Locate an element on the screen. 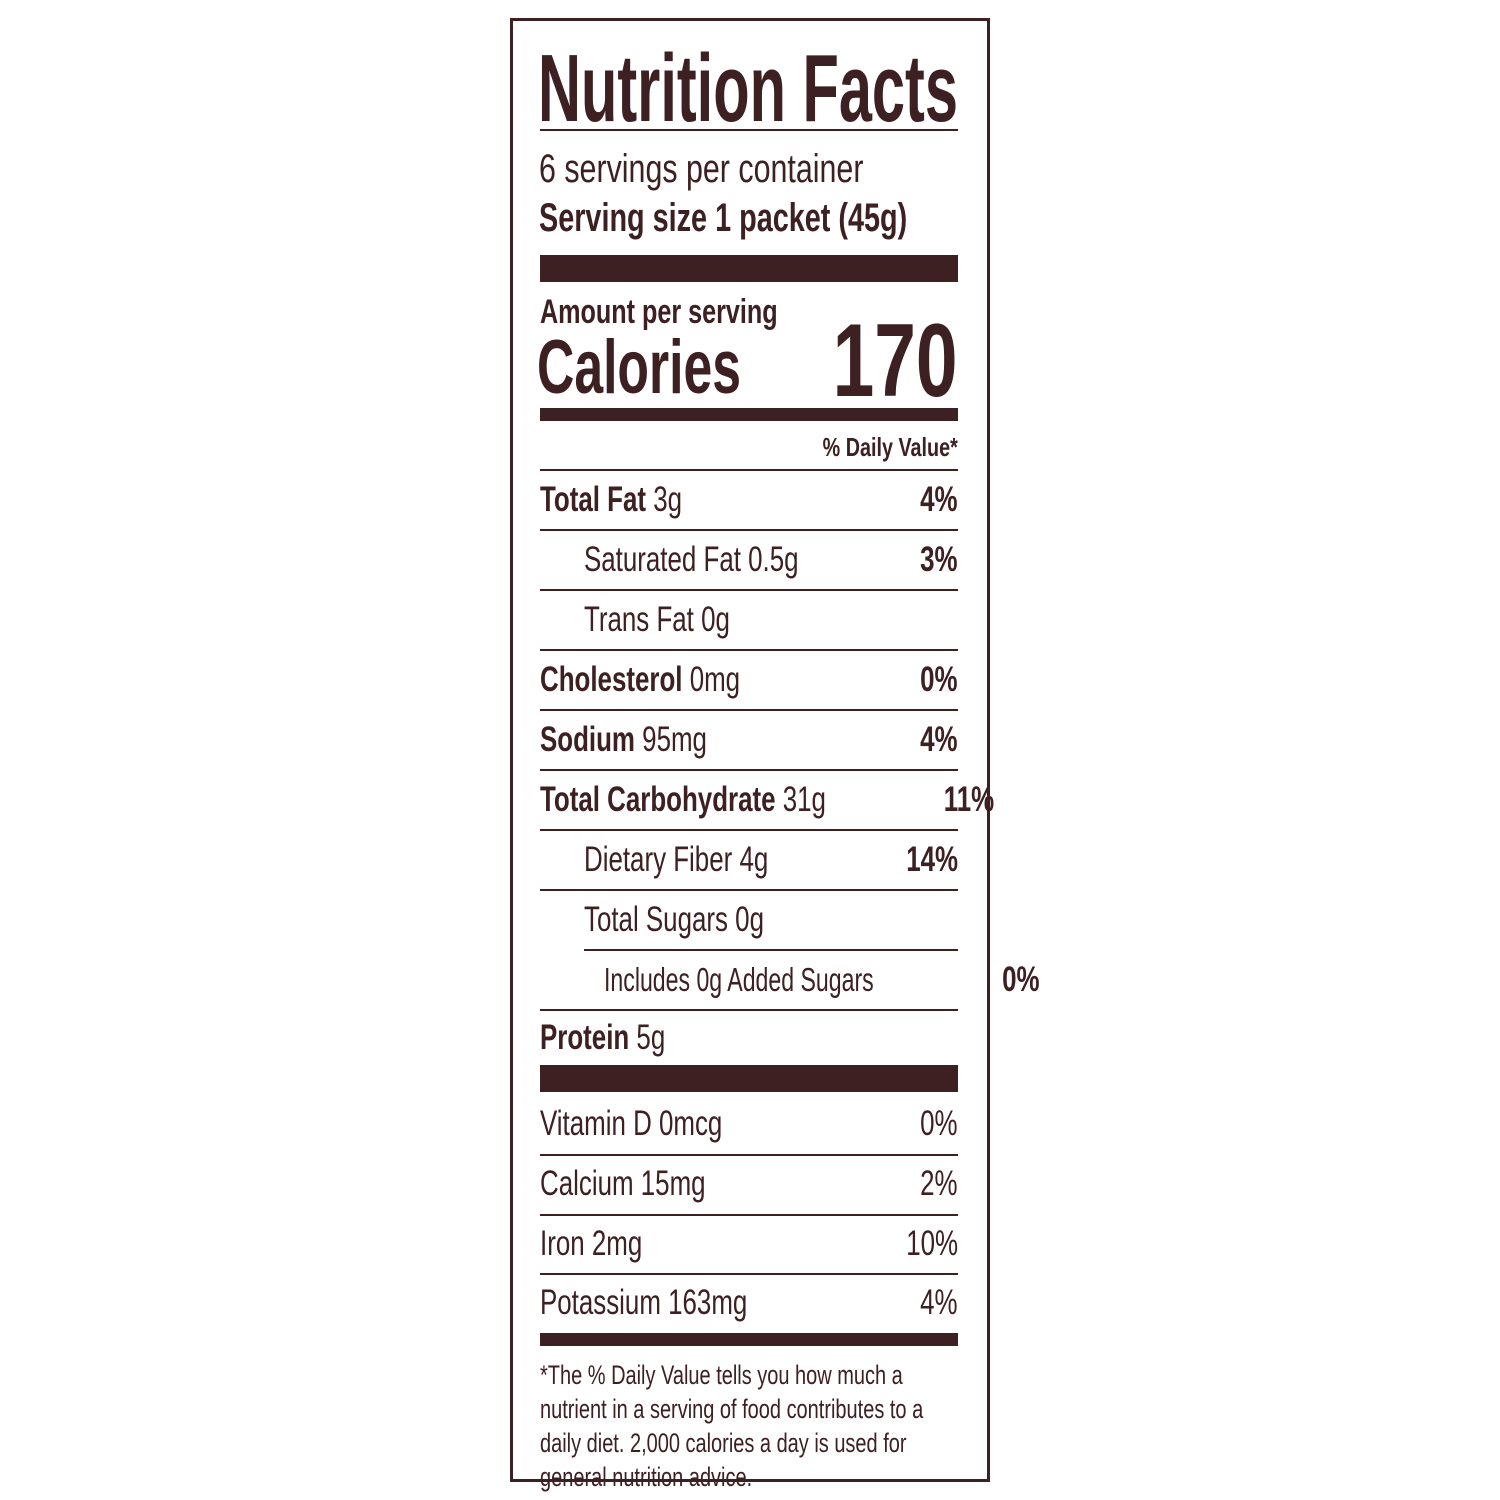 The height and width of the screenshot is (1500, 1500). servings-per-container: 6 servings per container is located at coordinates (752, 169).